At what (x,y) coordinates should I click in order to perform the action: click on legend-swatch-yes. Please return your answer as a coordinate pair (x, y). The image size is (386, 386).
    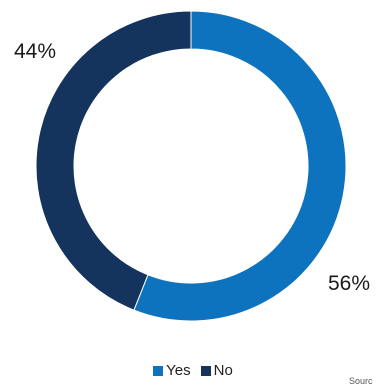
    Looking at the image, I should click on (158, 370).